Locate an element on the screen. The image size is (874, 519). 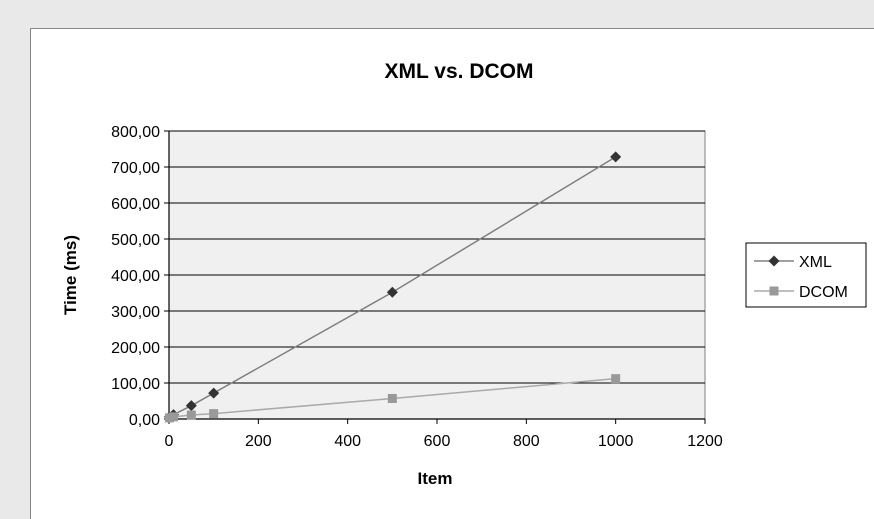
y-tick-label: 800,00 is located at coordinates (135, 132).